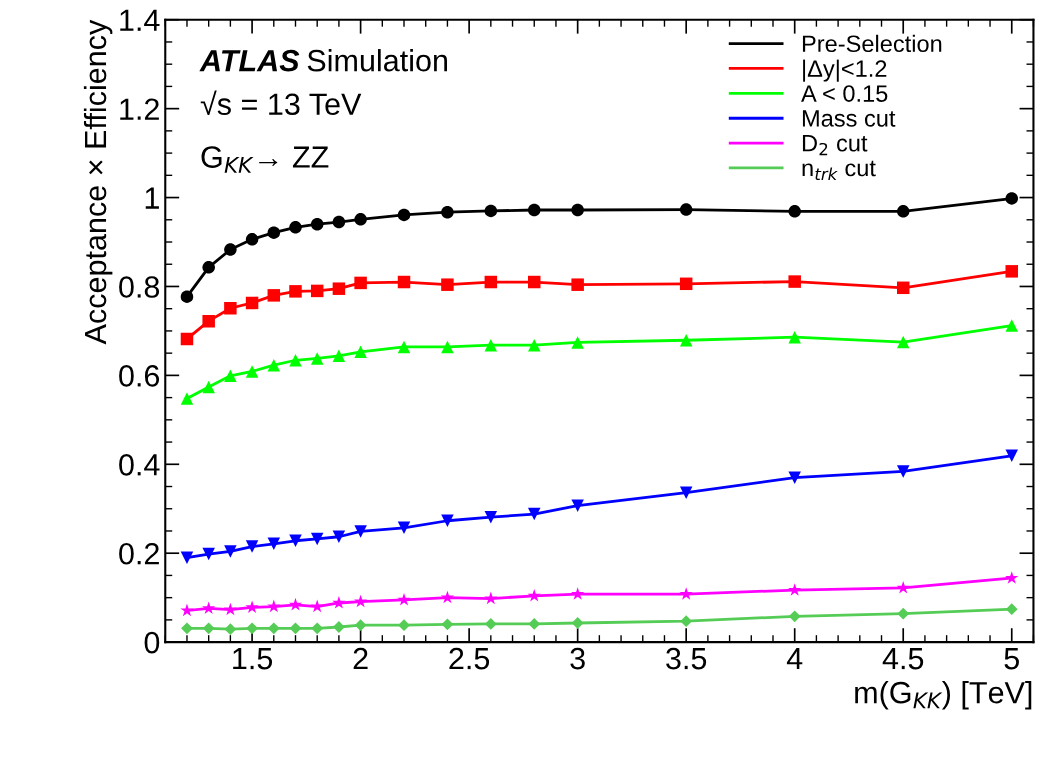 The width and height of the screenshot is (1046, 759). What do you see at coordinates (139, 109) in the screenshot?
I see `y-tick-label: 1.2` at bounding box center [139, 109].